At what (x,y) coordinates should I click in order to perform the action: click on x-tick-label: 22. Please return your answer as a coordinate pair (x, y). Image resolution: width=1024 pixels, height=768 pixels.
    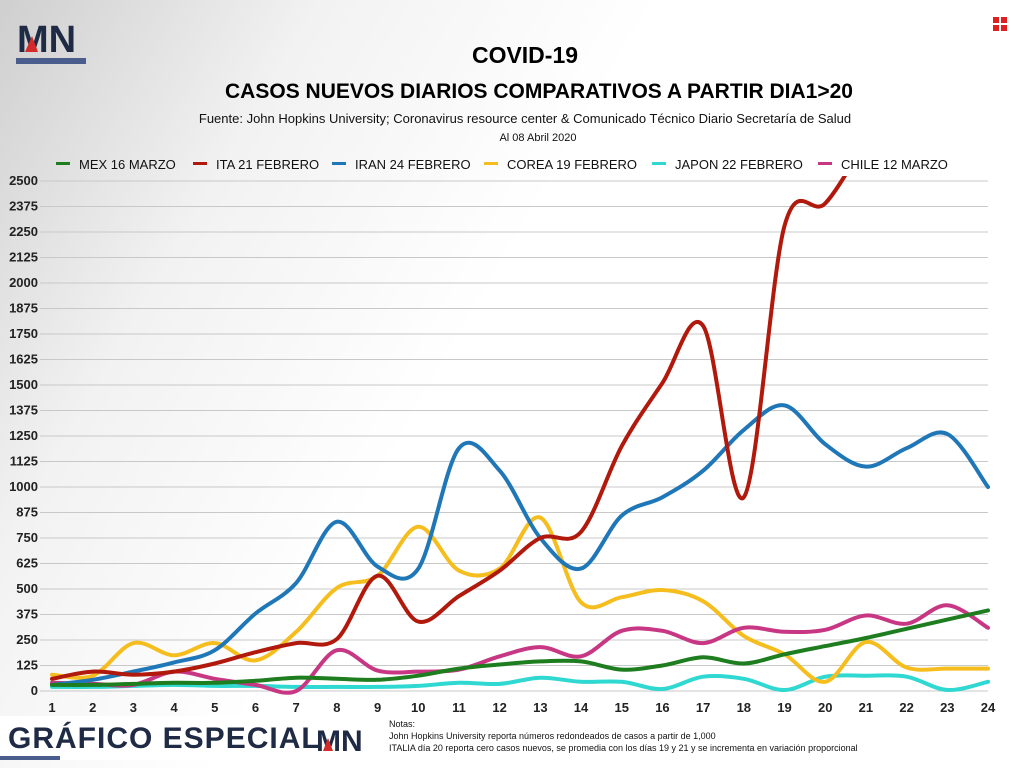
    Looking at the image, I should click on (906, 707).